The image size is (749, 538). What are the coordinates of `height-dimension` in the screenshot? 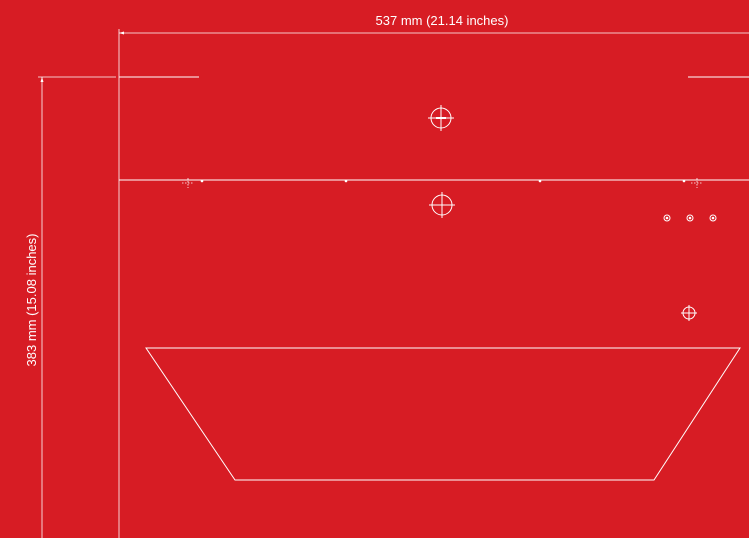 It's located at (77, 307).